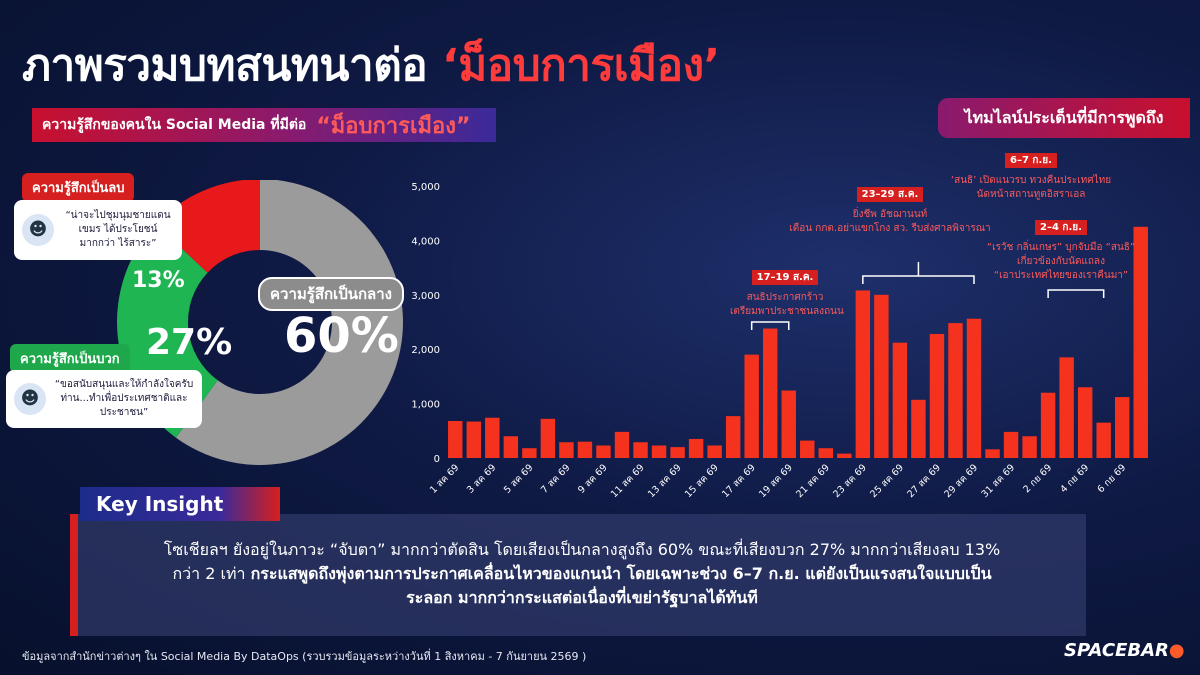 The image size is (1200, 675). I want to click on page-title: ภาพรวมบทสนทนาต่อ ‘ม็อบการเมือง’, so click(371, 65).